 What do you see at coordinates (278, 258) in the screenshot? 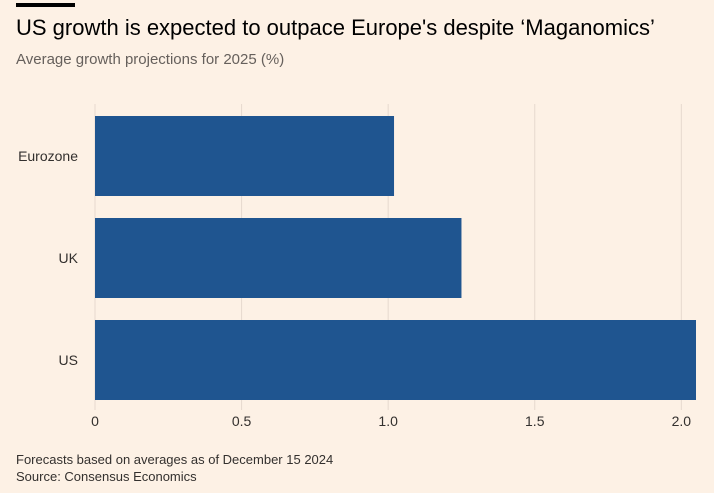
I see `bar-uk` at bounding box center [278, 258].